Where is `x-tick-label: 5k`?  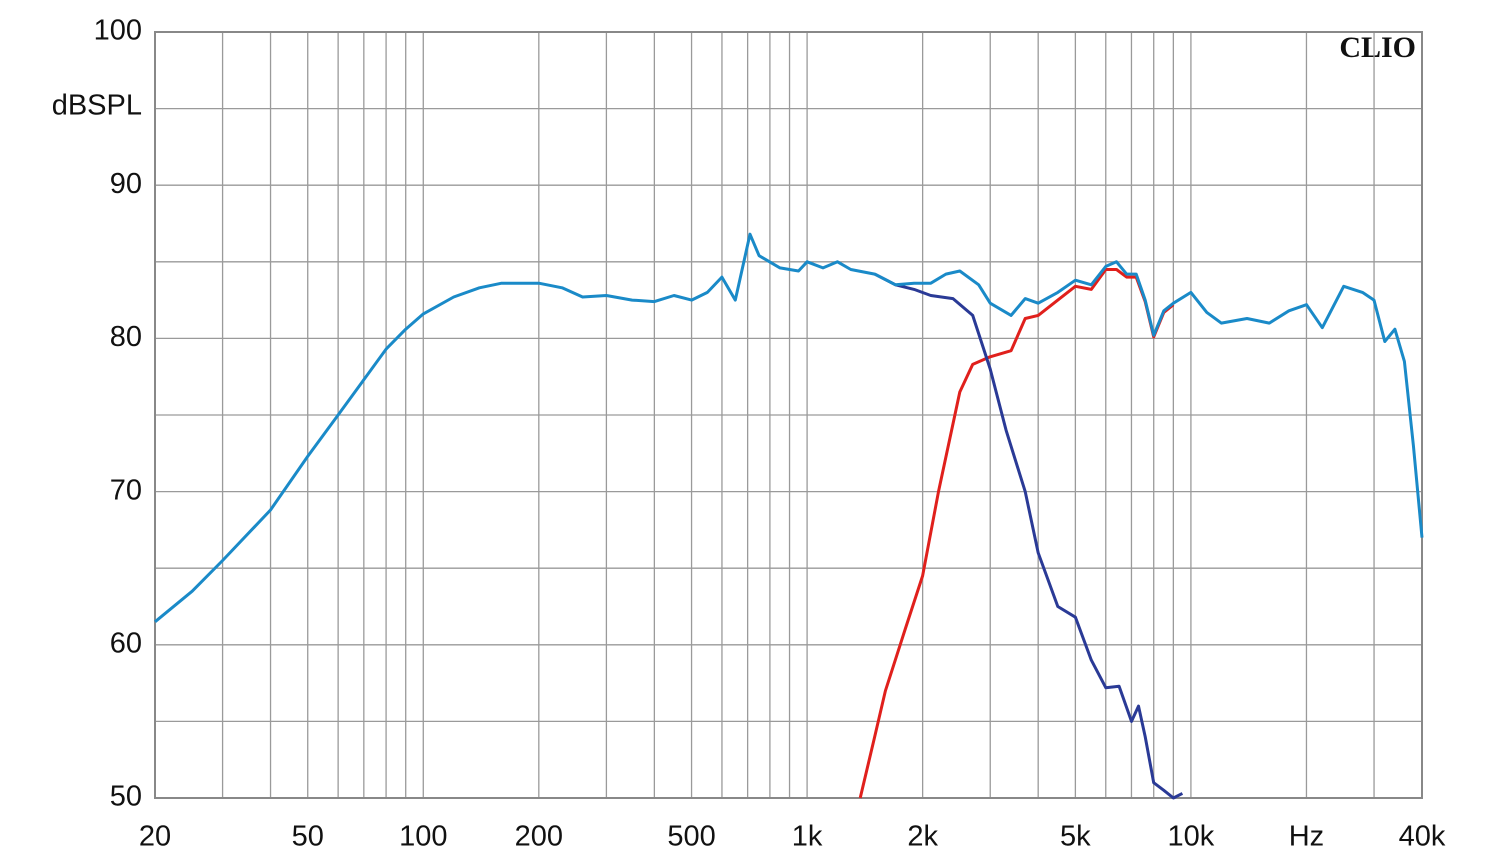
x-tick-label: 5k is located at coordinates (1075, 837).